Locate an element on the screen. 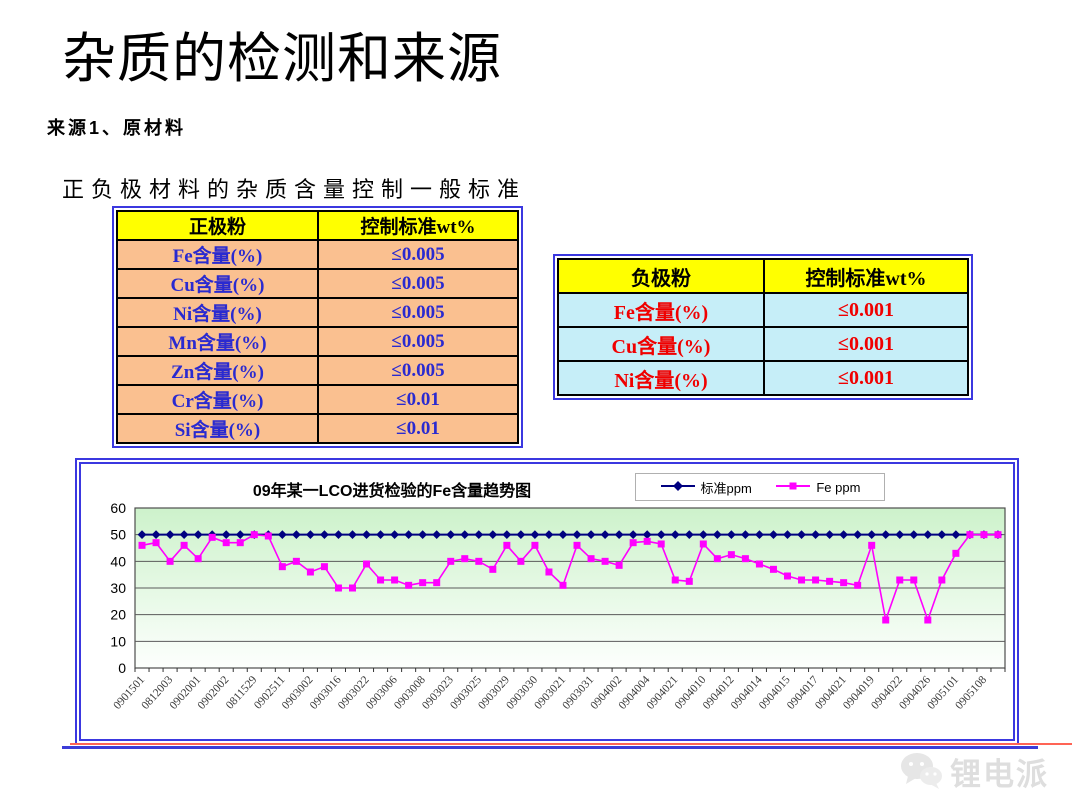  table-row: Zn含量(%) ≤0.005 is located at coordinates (317, 370).